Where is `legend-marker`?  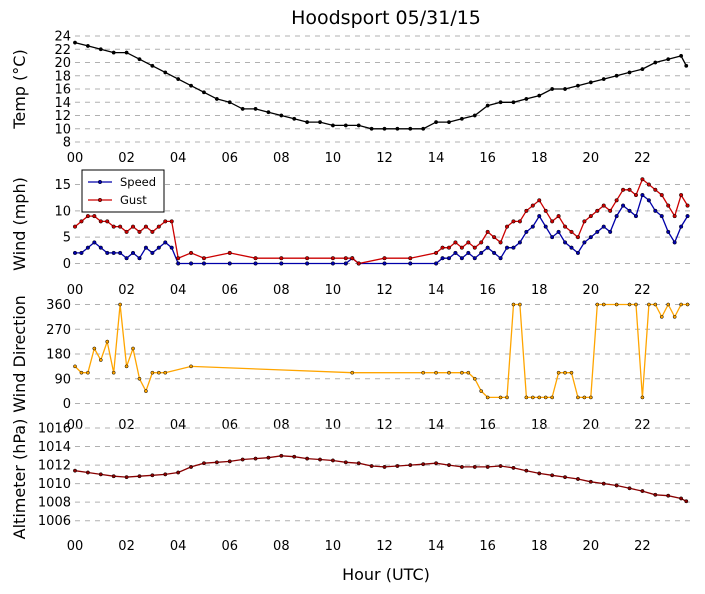
legend-marker is located at coordinates (100, 182).